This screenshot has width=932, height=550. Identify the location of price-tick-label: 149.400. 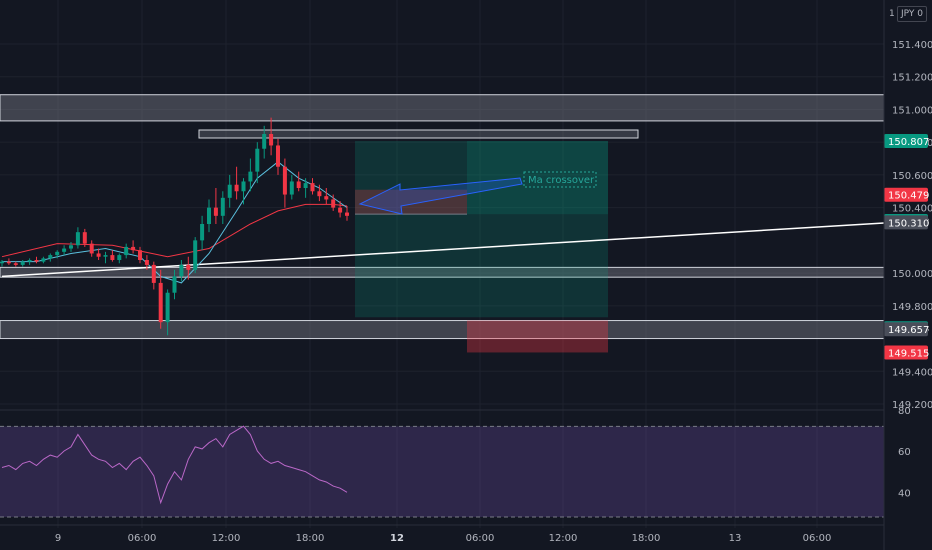
(912, 372).